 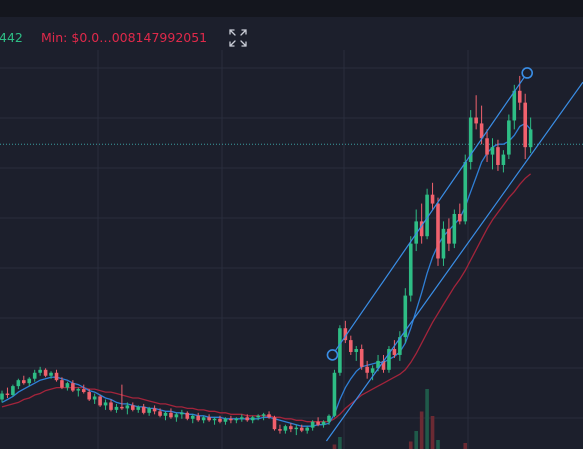 What do you see at coordinates (332, 355) in the screenshot?
I see `channel-handle-start` at bounding box center [332, 355].